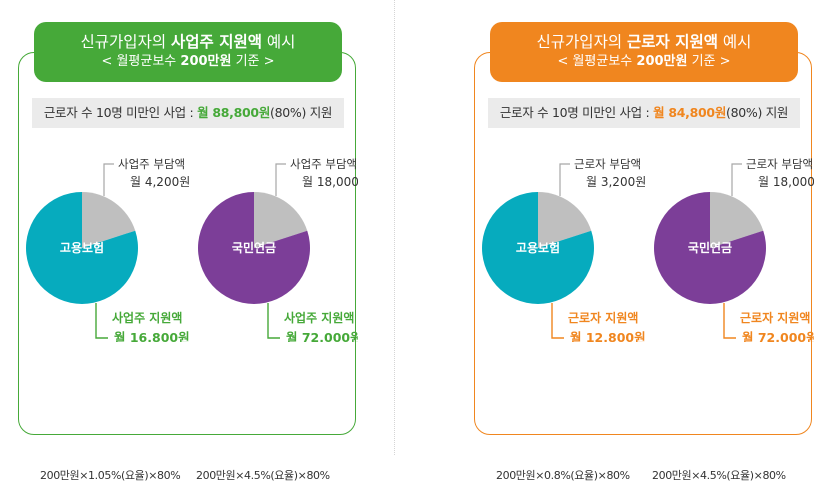  I want to click on burden-amount: 월 4,200원, so click(160, 182).